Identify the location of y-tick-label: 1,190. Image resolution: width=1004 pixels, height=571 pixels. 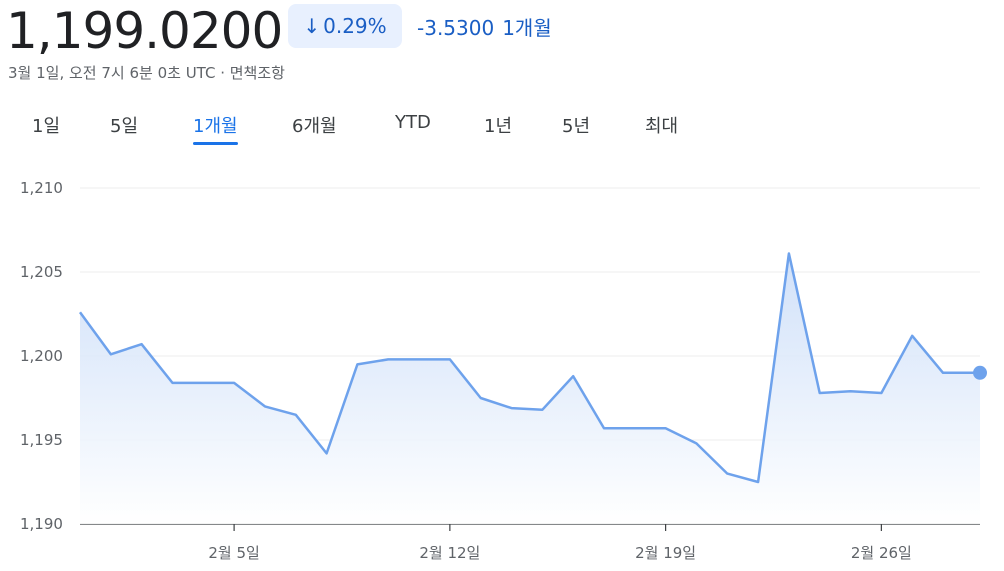
(41, 524).